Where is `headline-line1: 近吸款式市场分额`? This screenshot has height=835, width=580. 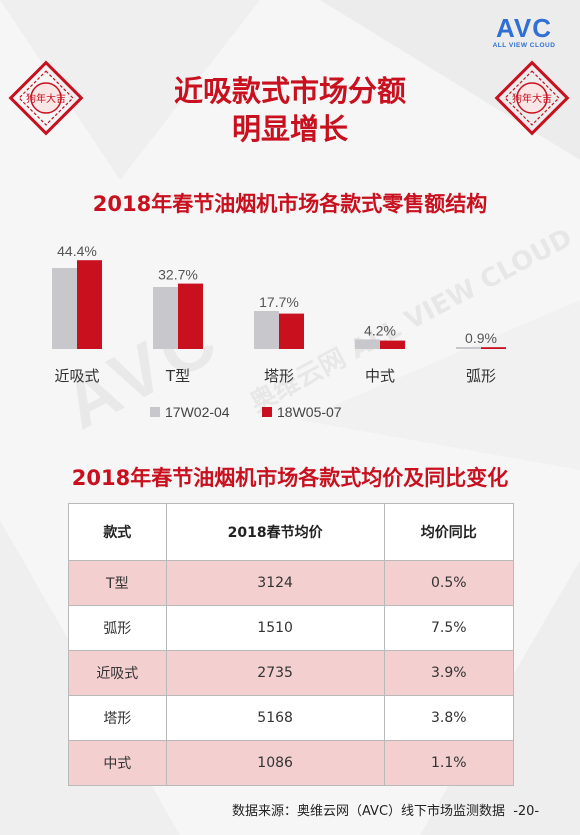
headline-line1: 近吸款式市场分额 is located at coordinates (289, 91).